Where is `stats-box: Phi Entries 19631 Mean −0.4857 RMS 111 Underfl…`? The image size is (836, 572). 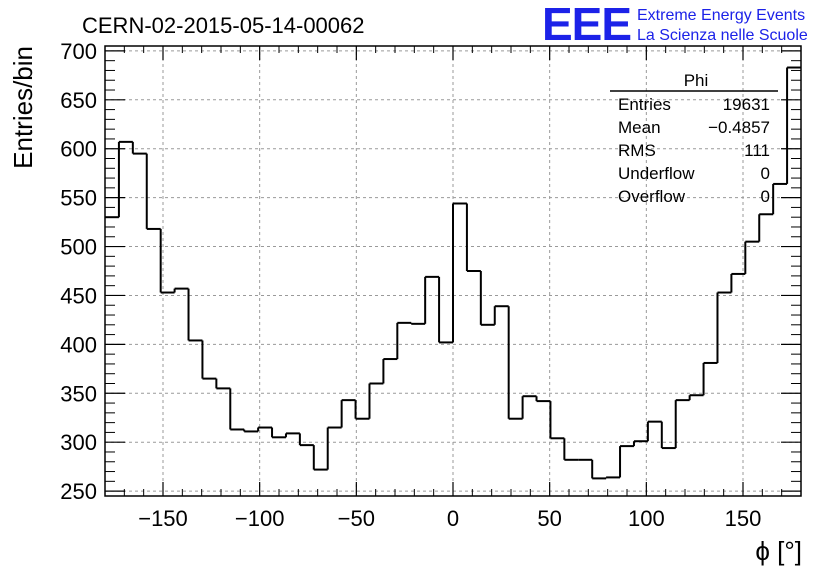
stats-box: Phi Entries 19631 Mean −0.4857 RMS 111 Underfl… is located at coordinates (694, 138).